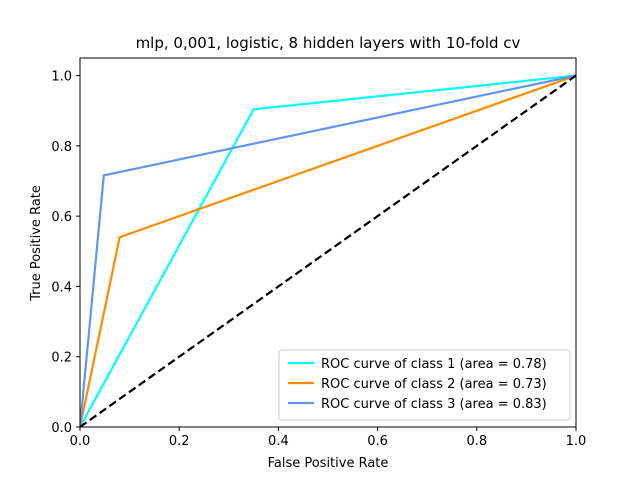 The image size is (640, 480). I want to click on y-axis: 0.0 0.2 0.4 0.6 0.8 1.0, so click(65, 253).